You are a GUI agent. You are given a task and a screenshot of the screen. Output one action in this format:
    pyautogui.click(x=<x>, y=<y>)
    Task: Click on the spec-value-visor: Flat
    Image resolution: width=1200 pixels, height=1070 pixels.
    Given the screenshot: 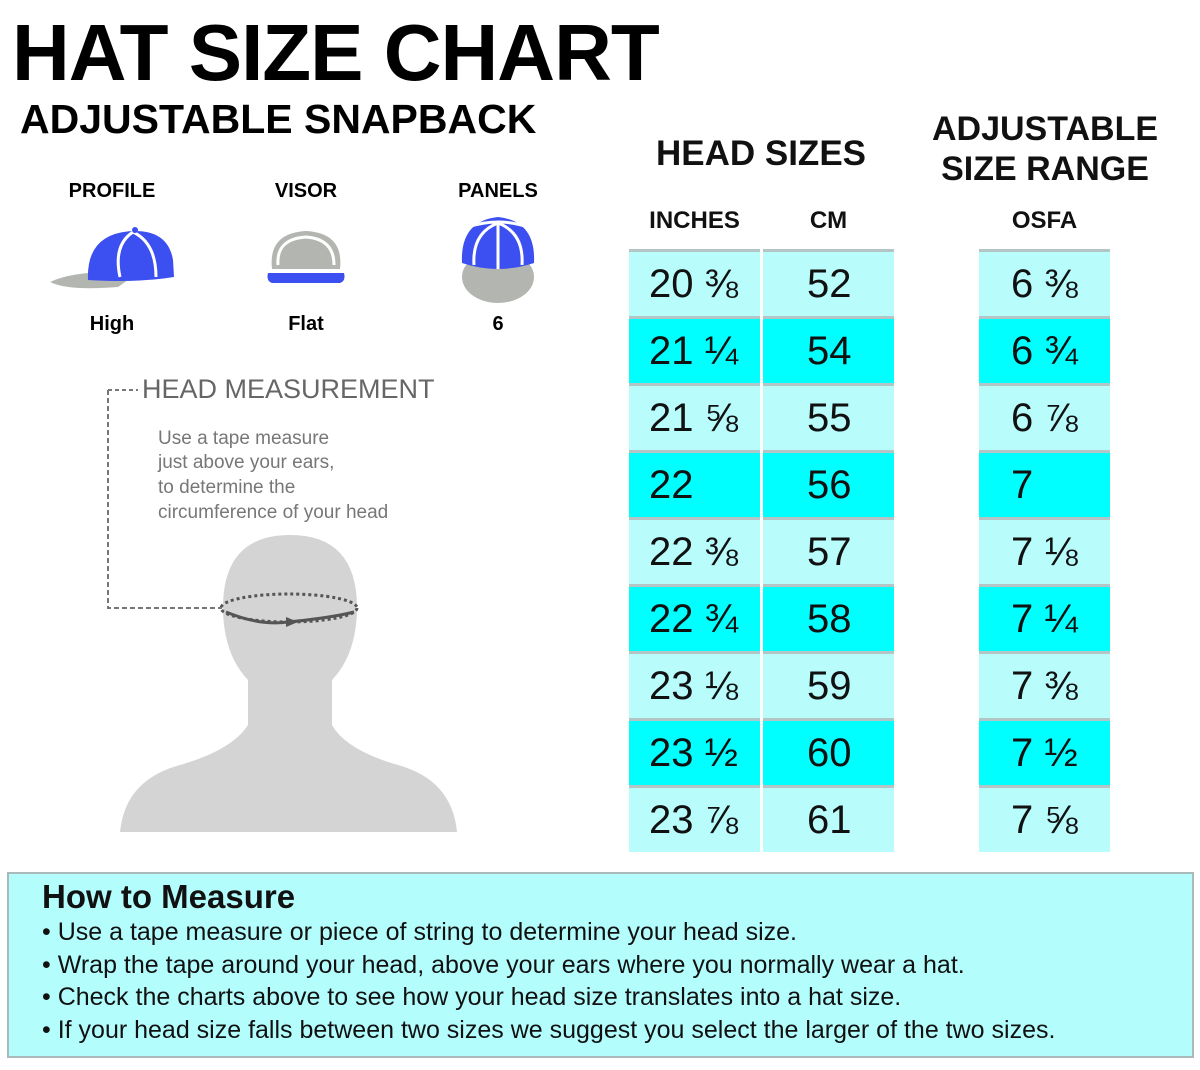 What is the action you would take?
    pyautogui.click(x=306, y=324)
    